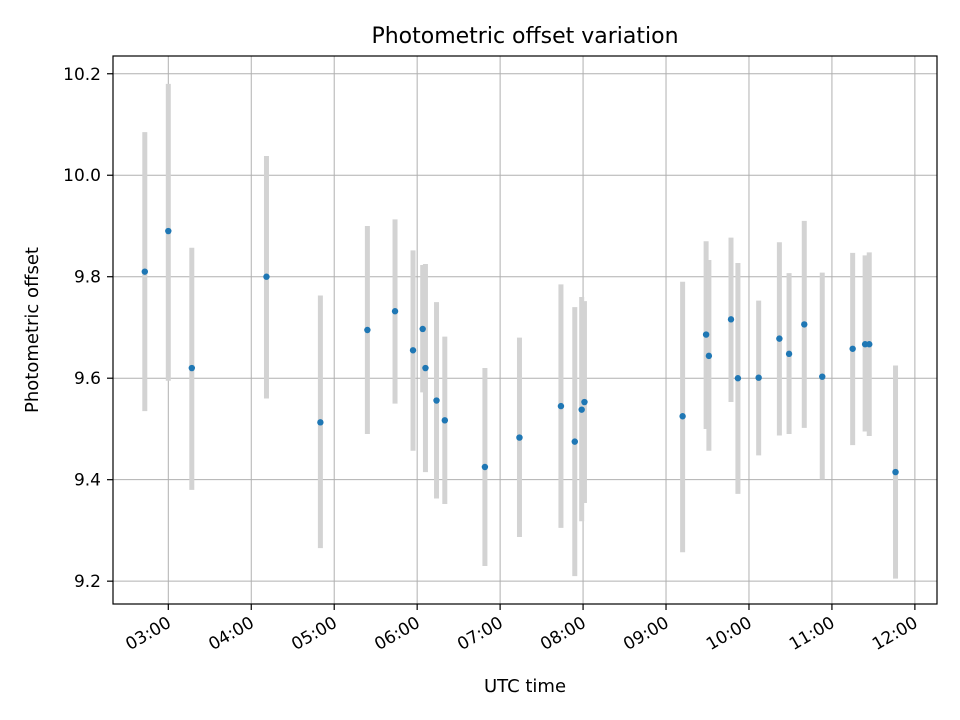  Describe the element at coordinates (82, 75) in the screenshot. I see `y-tick-label: 10.2` at that location.